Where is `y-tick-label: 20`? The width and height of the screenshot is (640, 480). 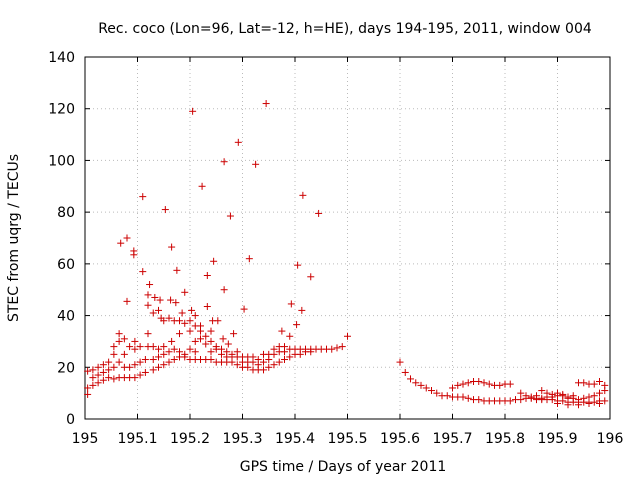
y-tick-label: 20 is located at coordinates (66, 368).